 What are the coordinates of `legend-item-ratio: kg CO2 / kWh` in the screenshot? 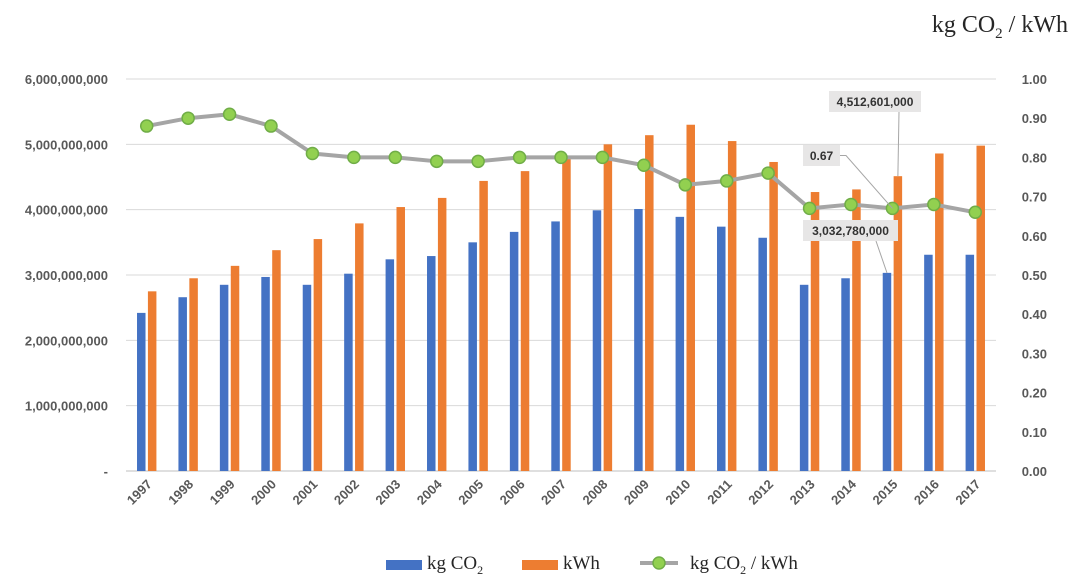 It's located at (719, 565).